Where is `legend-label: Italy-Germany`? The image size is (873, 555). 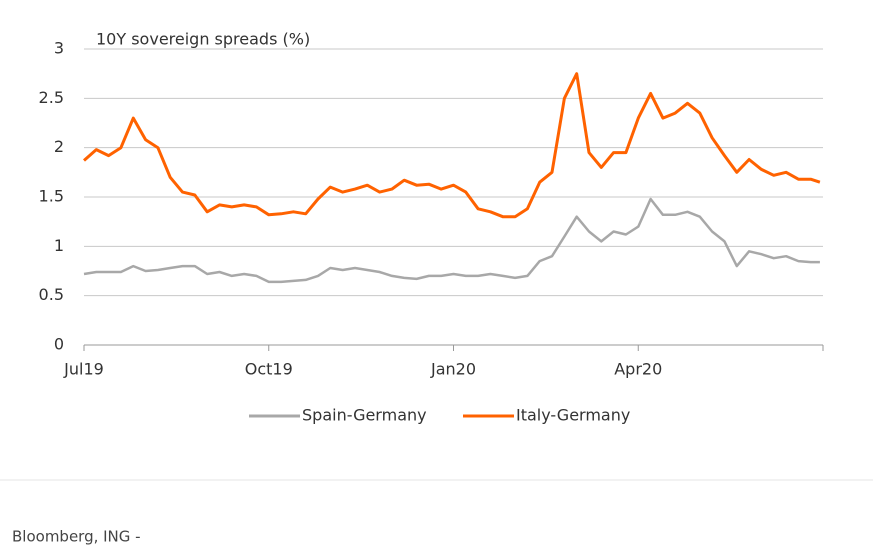
legend-label: Italy-Germany is located at coordinates (573, 415).